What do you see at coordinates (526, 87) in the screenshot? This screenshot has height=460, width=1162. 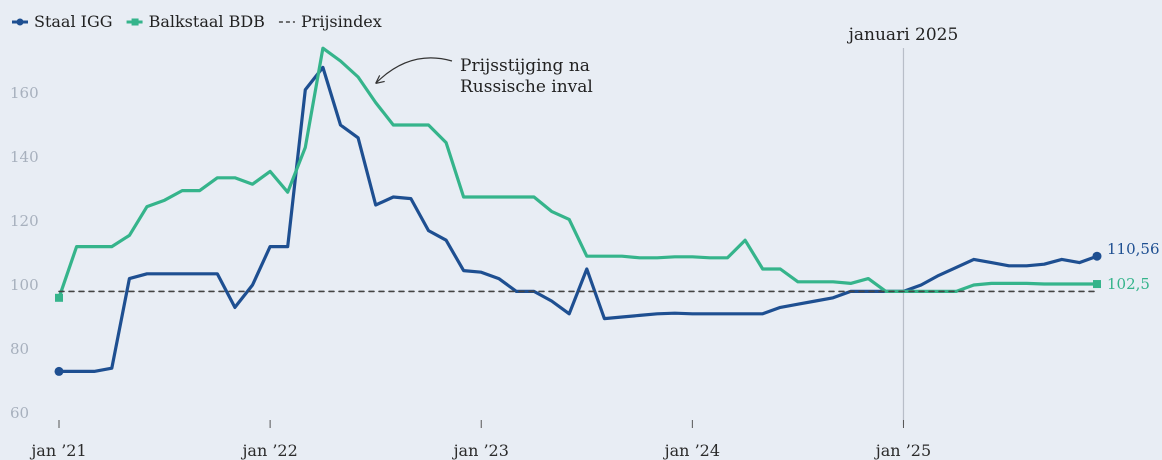 I see `annotation-text-line: Russische inval` at bounding box center [526, 87].